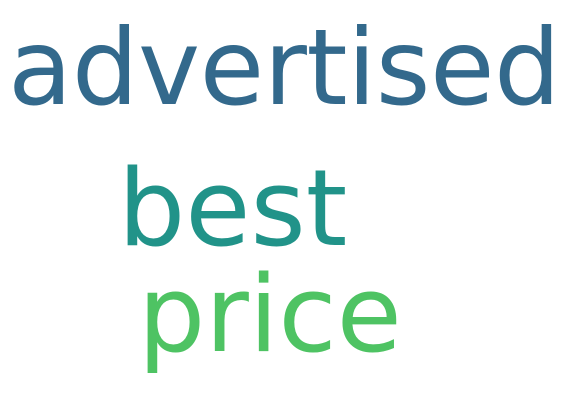  What do you see at coordinates (270, 315) in the screenshot?
I see `word-price: price` at bounding box center [270, 315].